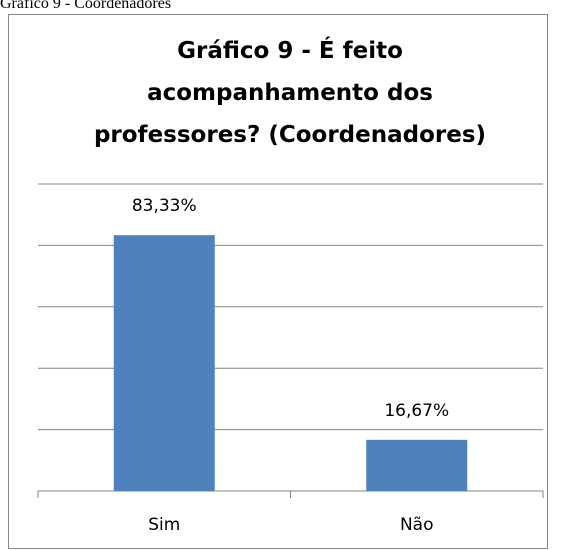  What do you see at coordinates (164, 206) in the screenshot?
I see `data-label: 83,33%` at bounding box center [164, 206].